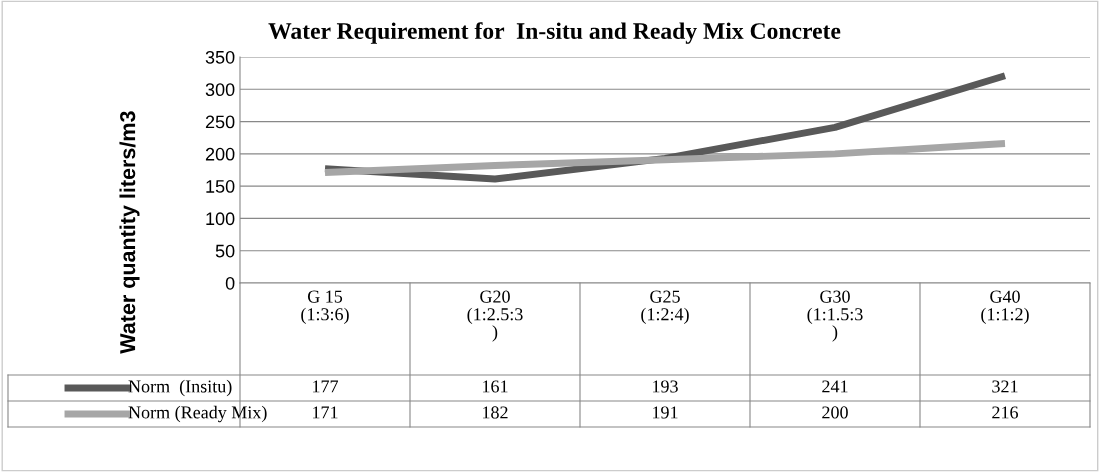  I want to click on data-label: 161, so click(495, 386).